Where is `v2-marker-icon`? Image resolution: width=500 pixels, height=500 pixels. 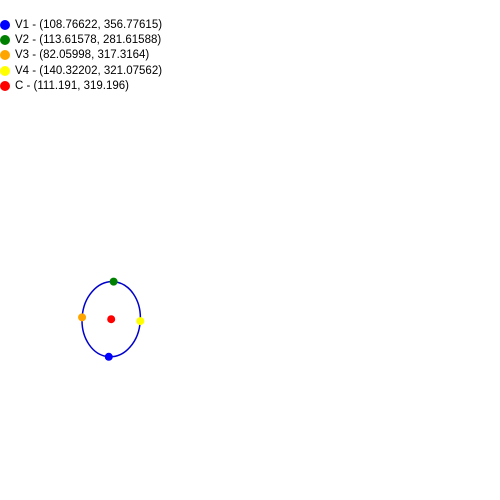
v2-marker-icon is located at coordinates (5, 39).